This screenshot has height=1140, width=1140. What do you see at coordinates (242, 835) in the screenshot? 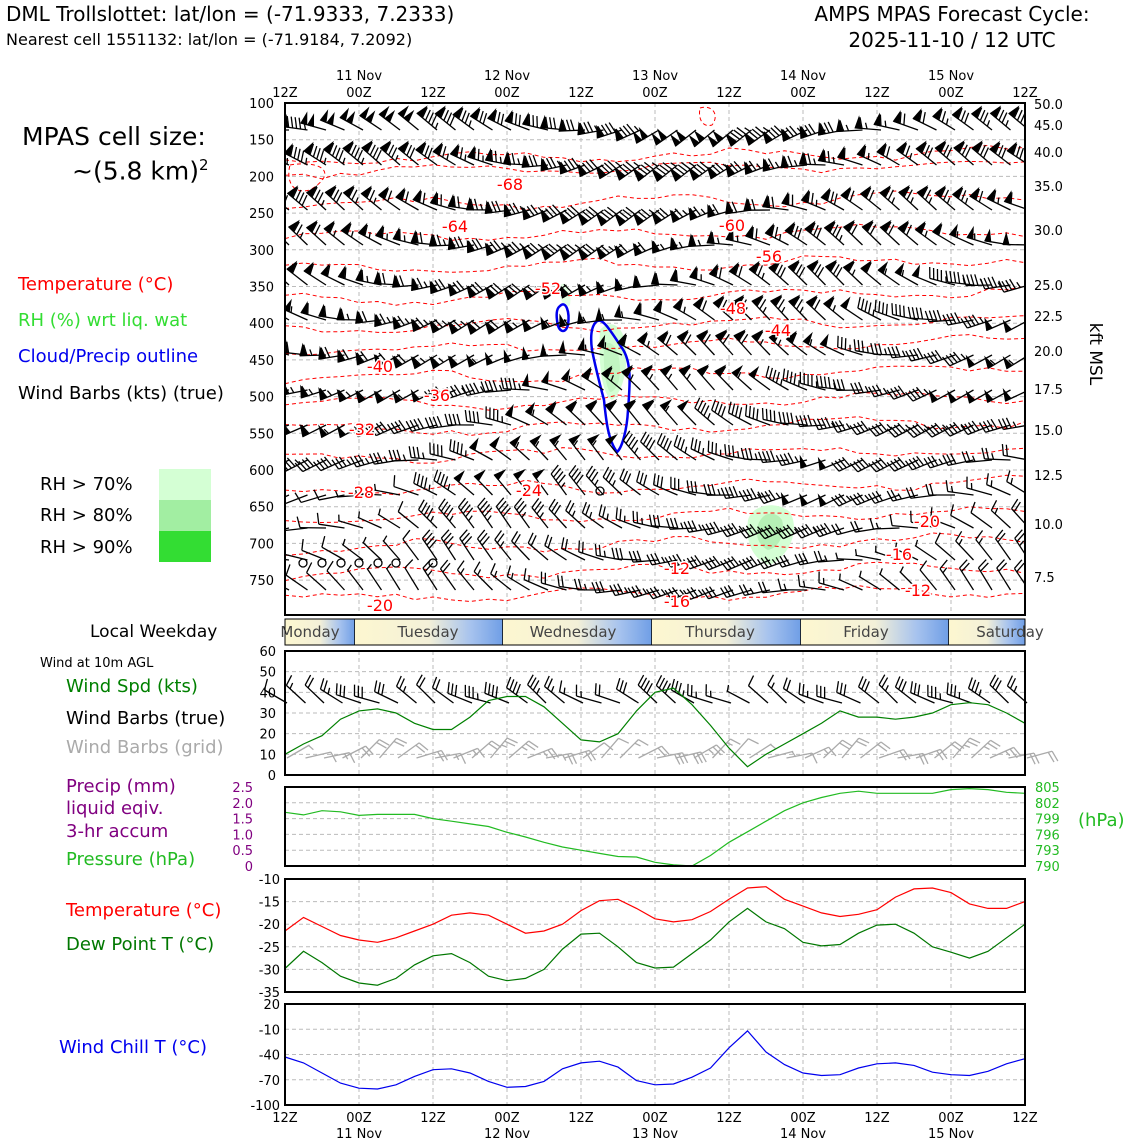
I see `precip-tick-label: 1.0` at bounding box center [242, 835].